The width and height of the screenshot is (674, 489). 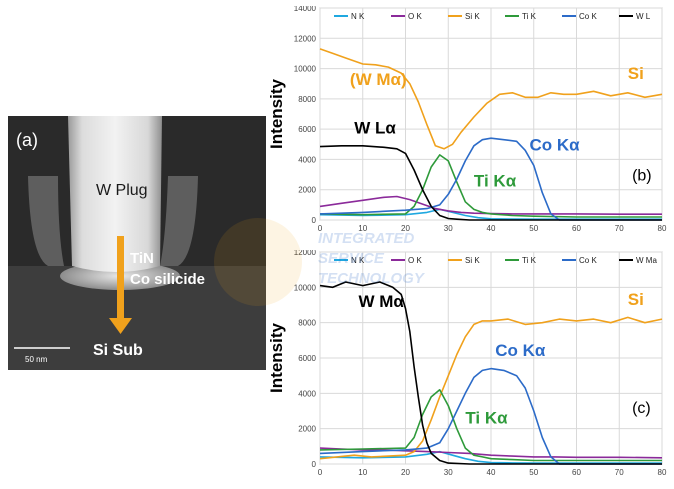 I want to click on annotation-ti-k-b: Ti Kα, so click(x=495, y=181).